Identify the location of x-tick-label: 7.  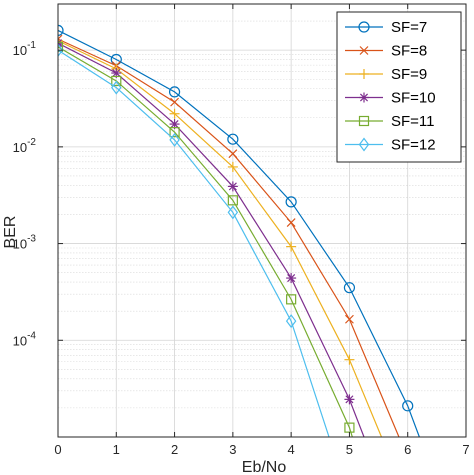
(465, 449).